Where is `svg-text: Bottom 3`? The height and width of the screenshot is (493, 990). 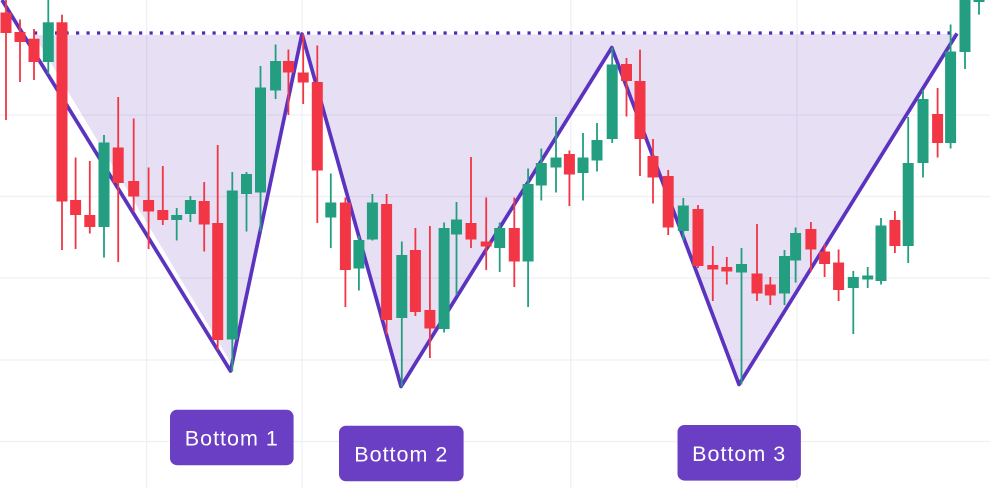 svg-text: Bottom 3 is located at coordinates (739, 454).